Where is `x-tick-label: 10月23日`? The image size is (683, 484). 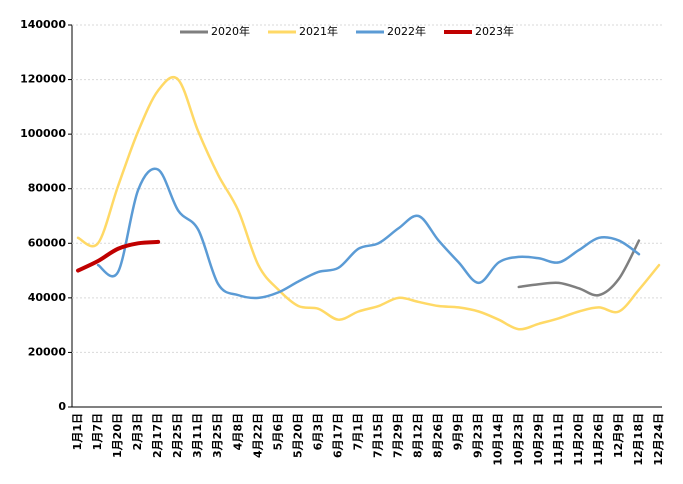 x-tick-label: 10月23日 is located at coordinates (518, 439).